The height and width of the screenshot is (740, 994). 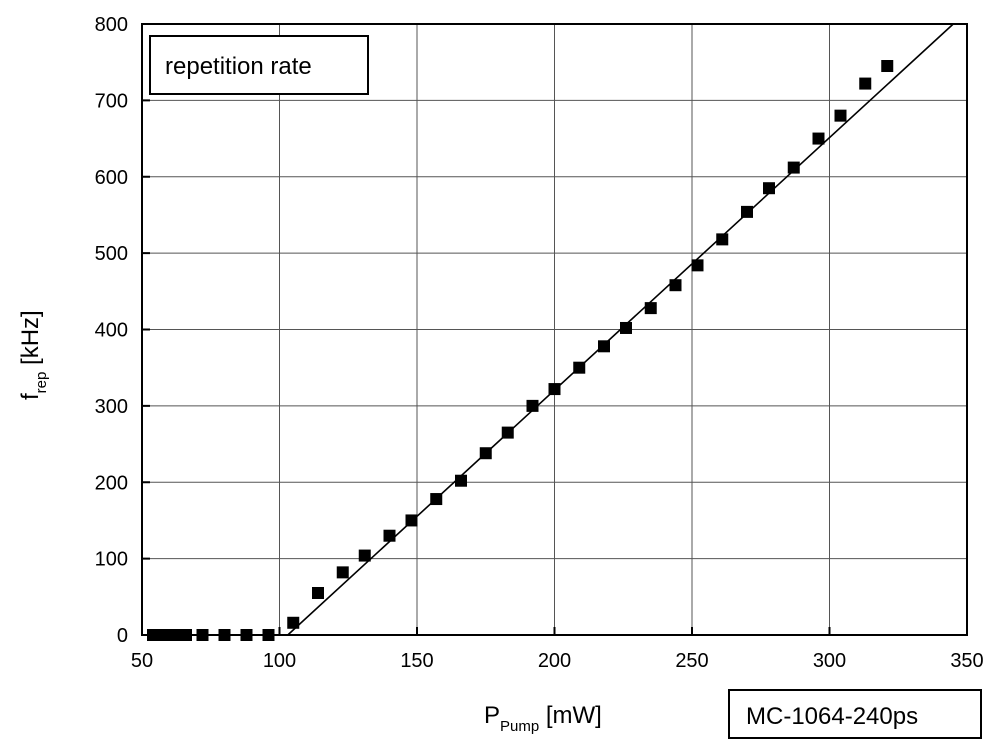 I want to click on y-ticks: 0 100 200 300 400 500 600 700 800, so click(x=122, y=330).